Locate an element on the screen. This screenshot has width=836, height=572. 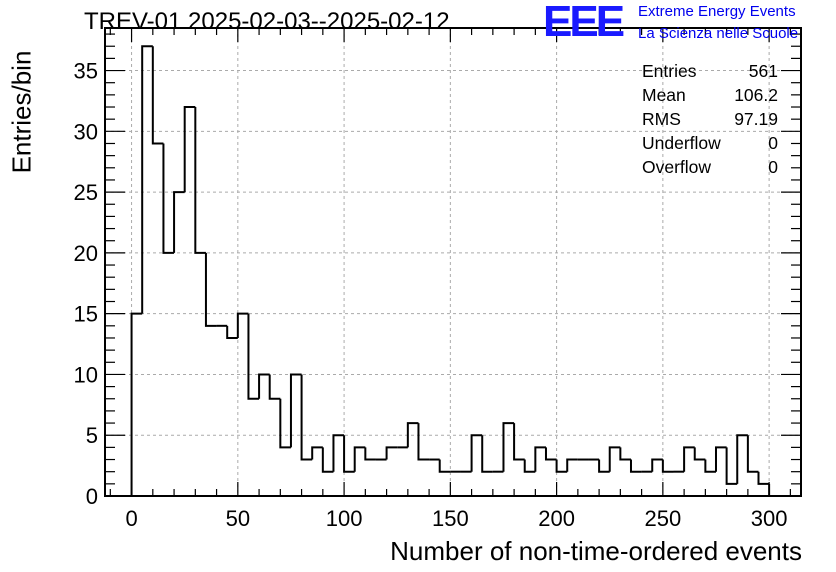
stats-row-overflow: Overflow 0 is located at coordinates (710, 167).